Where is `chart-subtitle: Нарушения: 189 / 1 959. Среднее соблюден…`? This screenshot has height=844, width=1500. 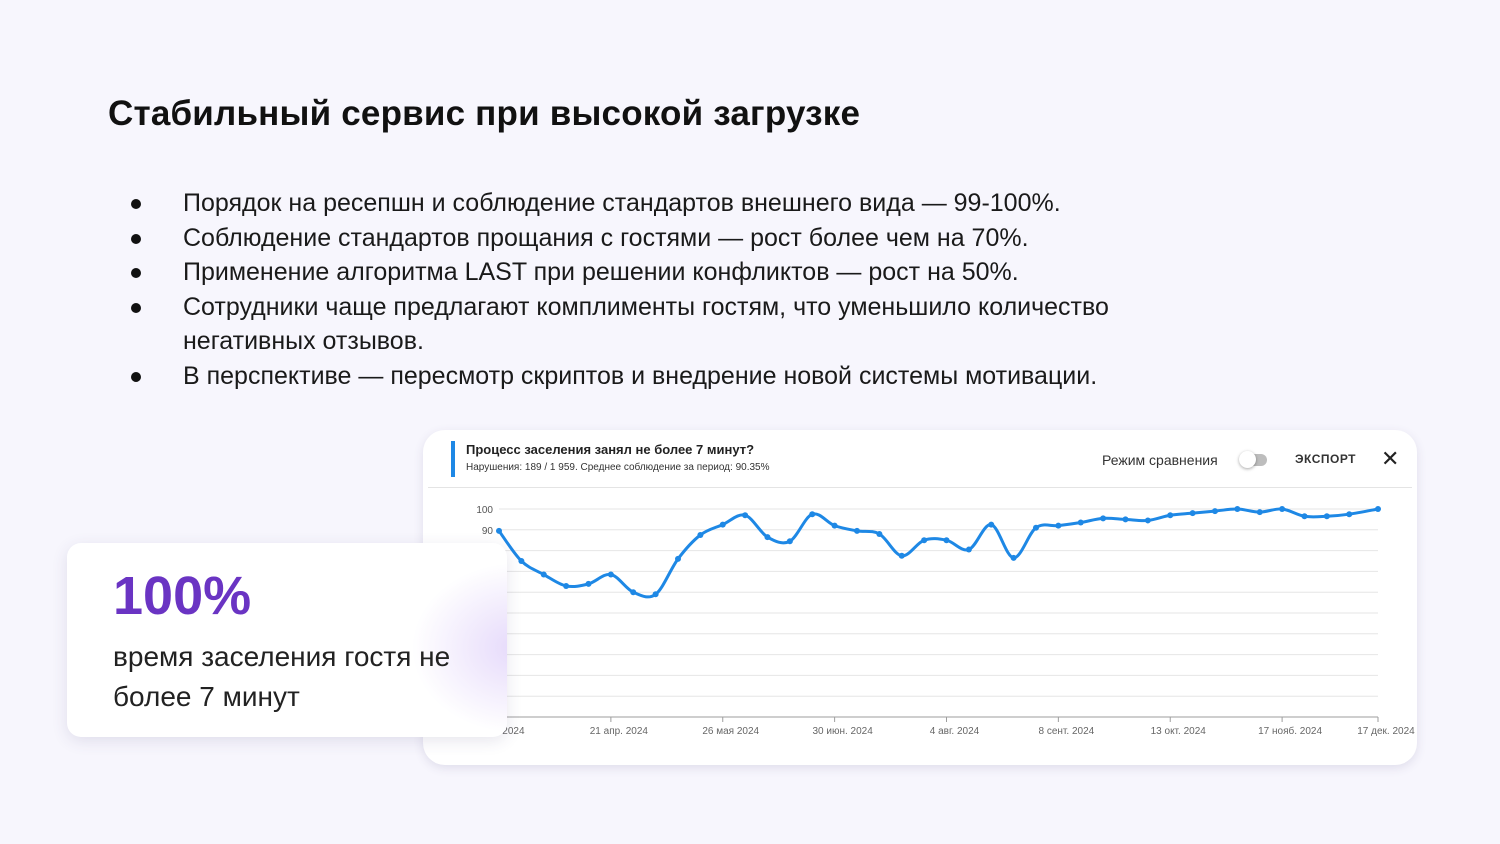
chart-subtitle: Нарушения: 189 / 1 959. Среднее соблюден… is located at coordinates (618, 467).